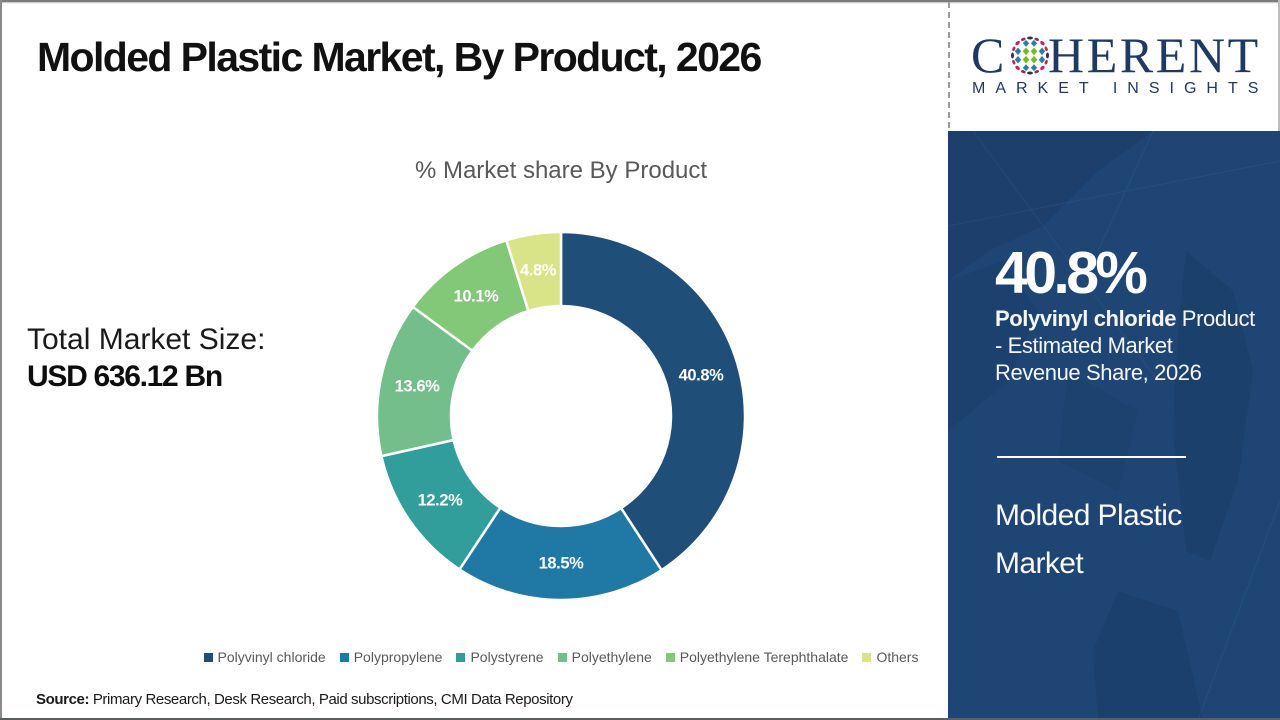  Describe the element at coordinates (1120, 88) in the screenshot. I see `svg-text: MARKET INSIGHTS` at that location.